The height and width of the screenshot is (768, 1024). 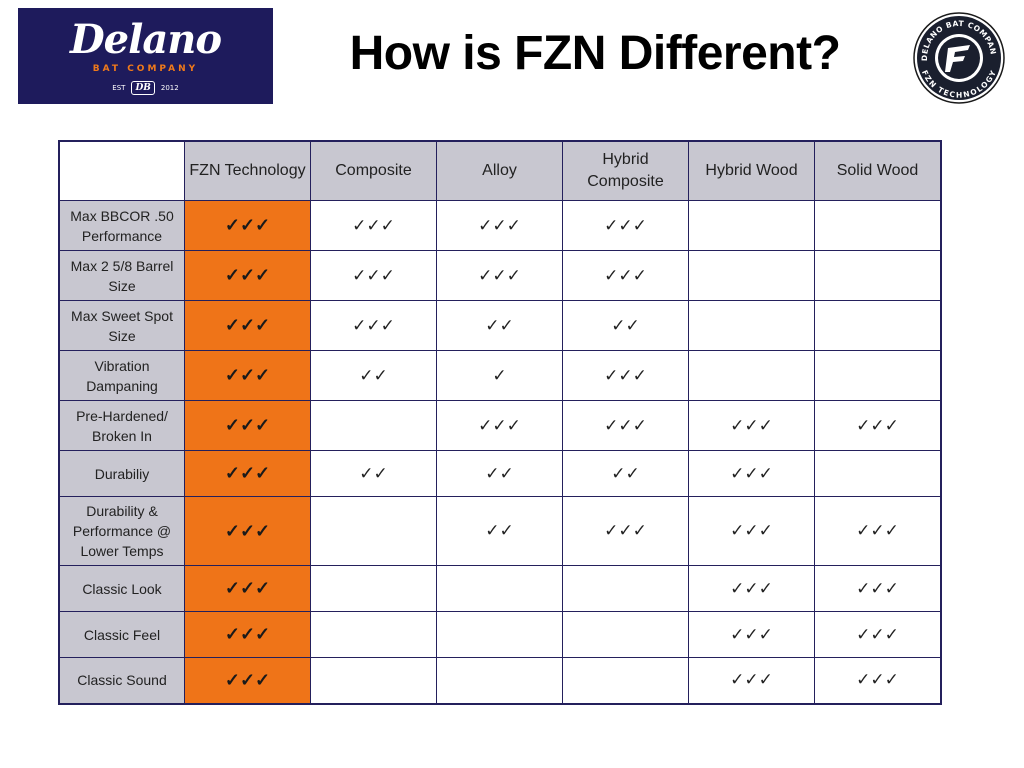 I want to click on table-row: Vibration Dampaning ✓✓✓ ✓✓ ✓ ✓✓✓, so click(x=500, y=375).